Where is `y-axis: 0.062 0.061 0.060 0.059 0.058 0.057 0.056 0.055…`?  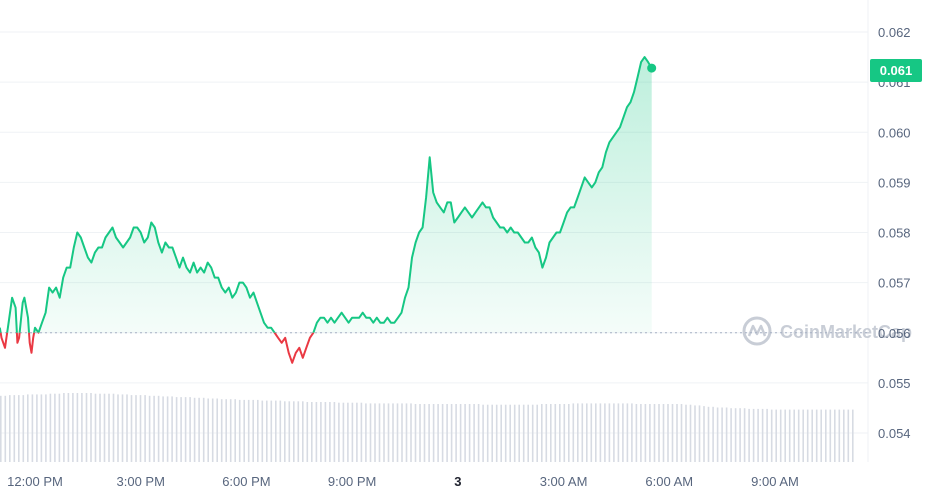
y-axis: 0.062 0.061 0.060 0.059 0.058 0.057 0.056 0.055… is located at coordinates (894, 233).